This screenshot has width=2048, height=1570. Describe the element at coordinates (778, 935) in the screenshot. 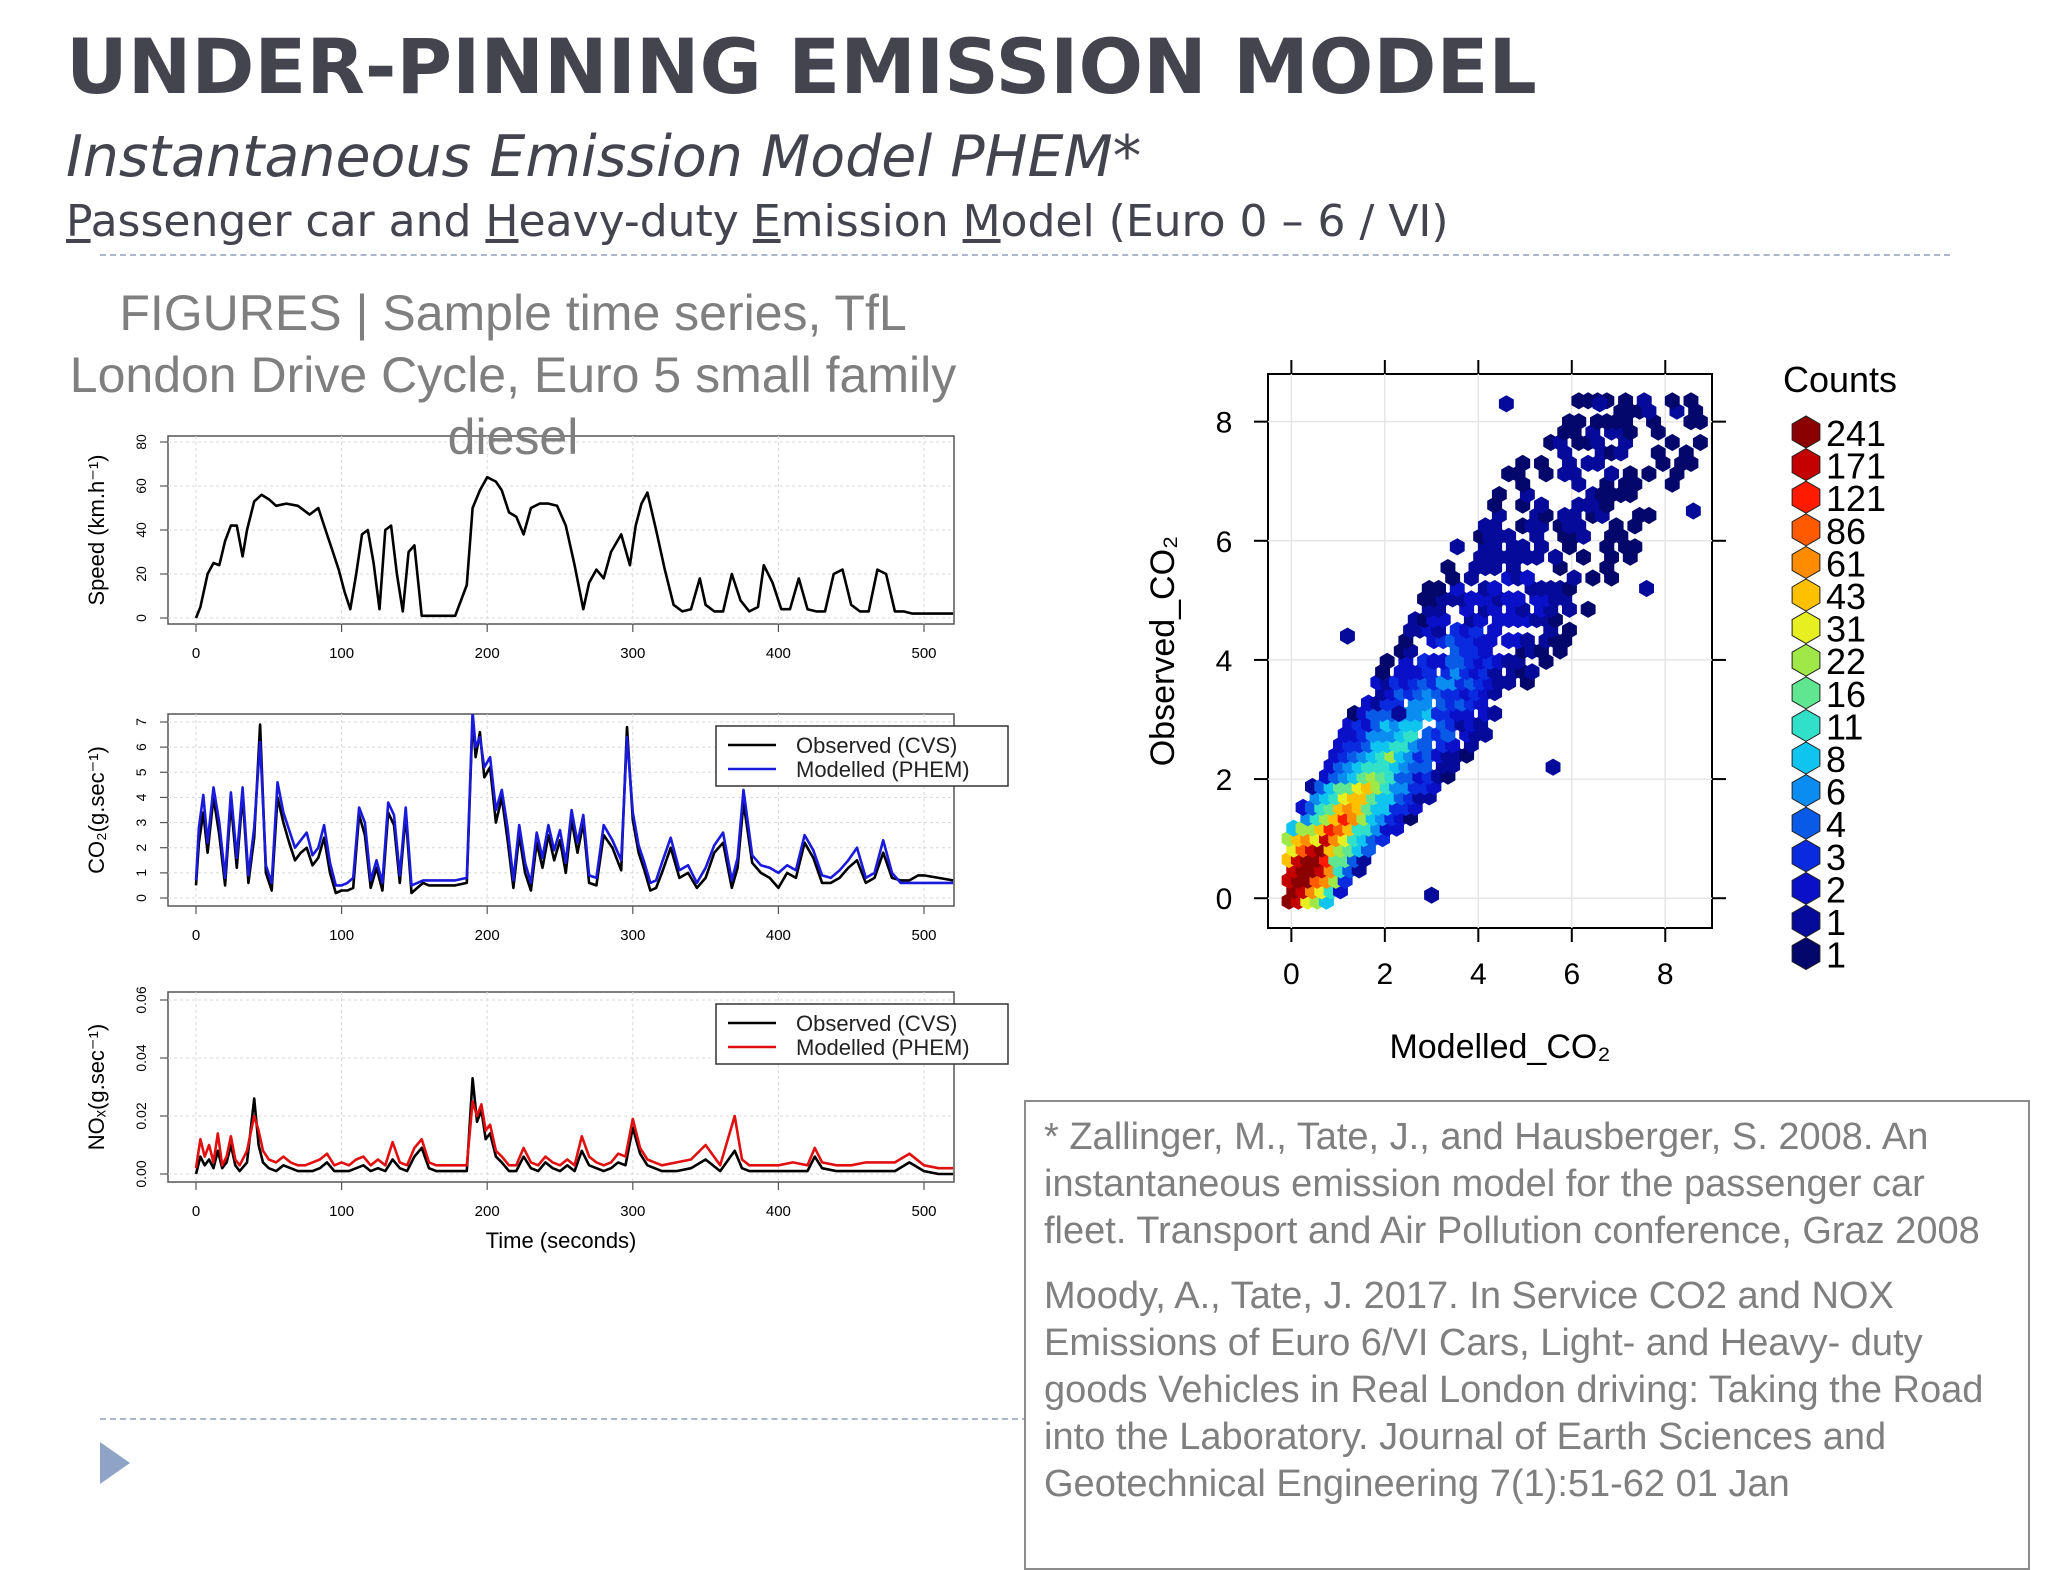

I see `co2-x-tick-label: 400` at that location.